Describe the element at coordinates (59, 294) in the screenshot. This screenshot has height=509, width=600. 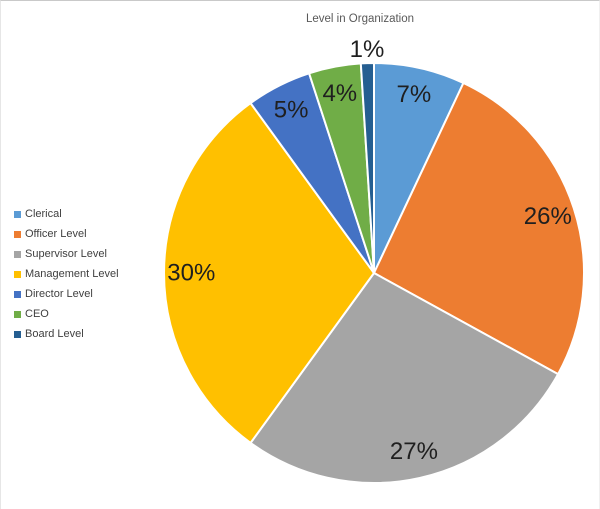
I see `legend-item-label: Director Level` at that location.